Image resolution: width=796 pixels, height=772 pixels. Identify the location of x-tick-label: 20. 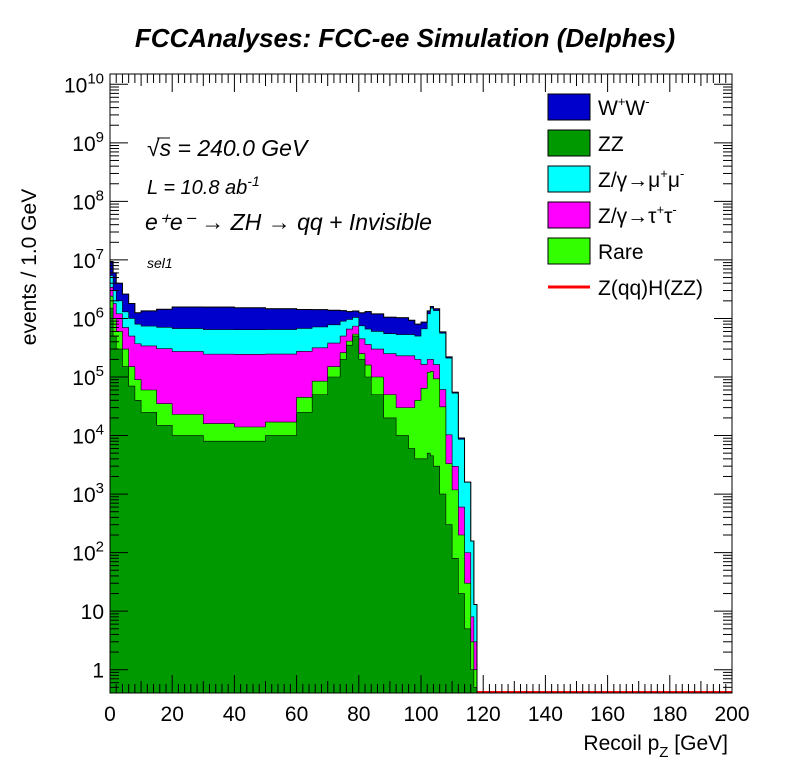
(172, 714).